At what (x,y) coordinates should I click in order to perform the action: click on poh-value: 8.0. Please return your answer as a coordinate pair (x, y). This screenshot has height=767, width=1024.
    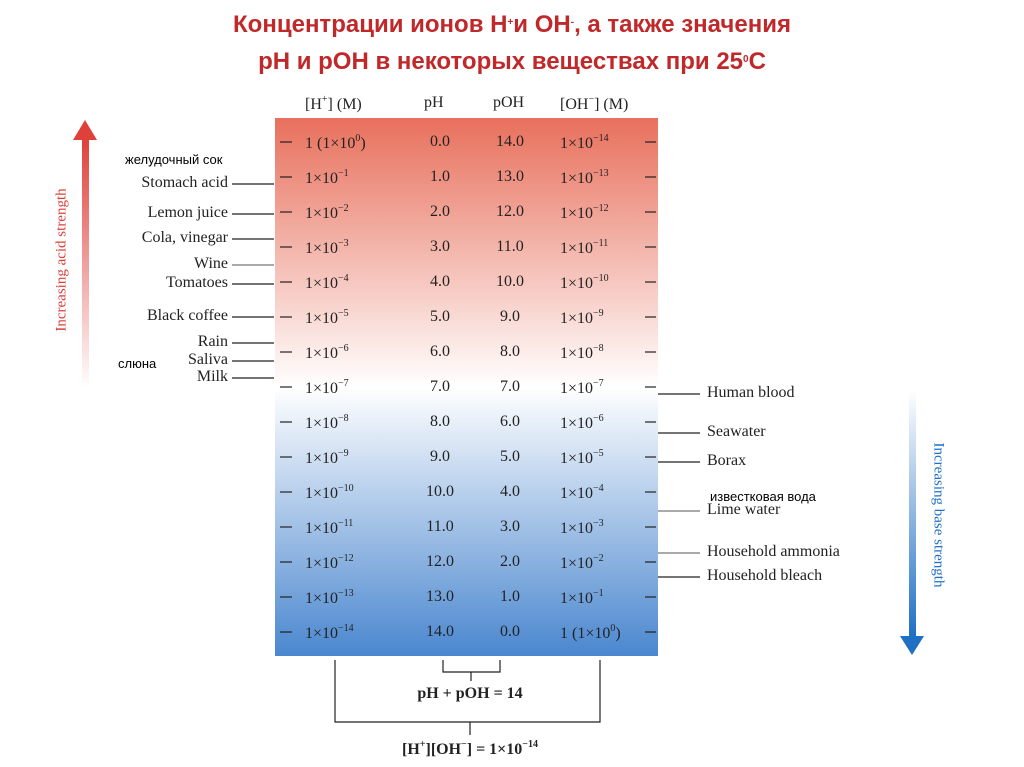
    Looking at the image, I should click on (510, 351).